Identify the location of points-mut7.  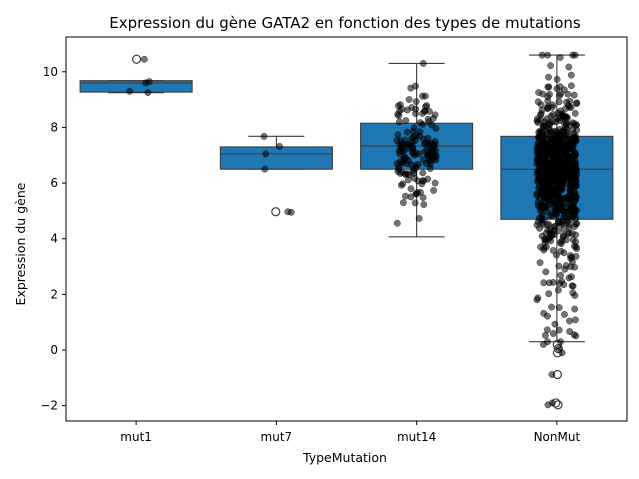
(277, 174).